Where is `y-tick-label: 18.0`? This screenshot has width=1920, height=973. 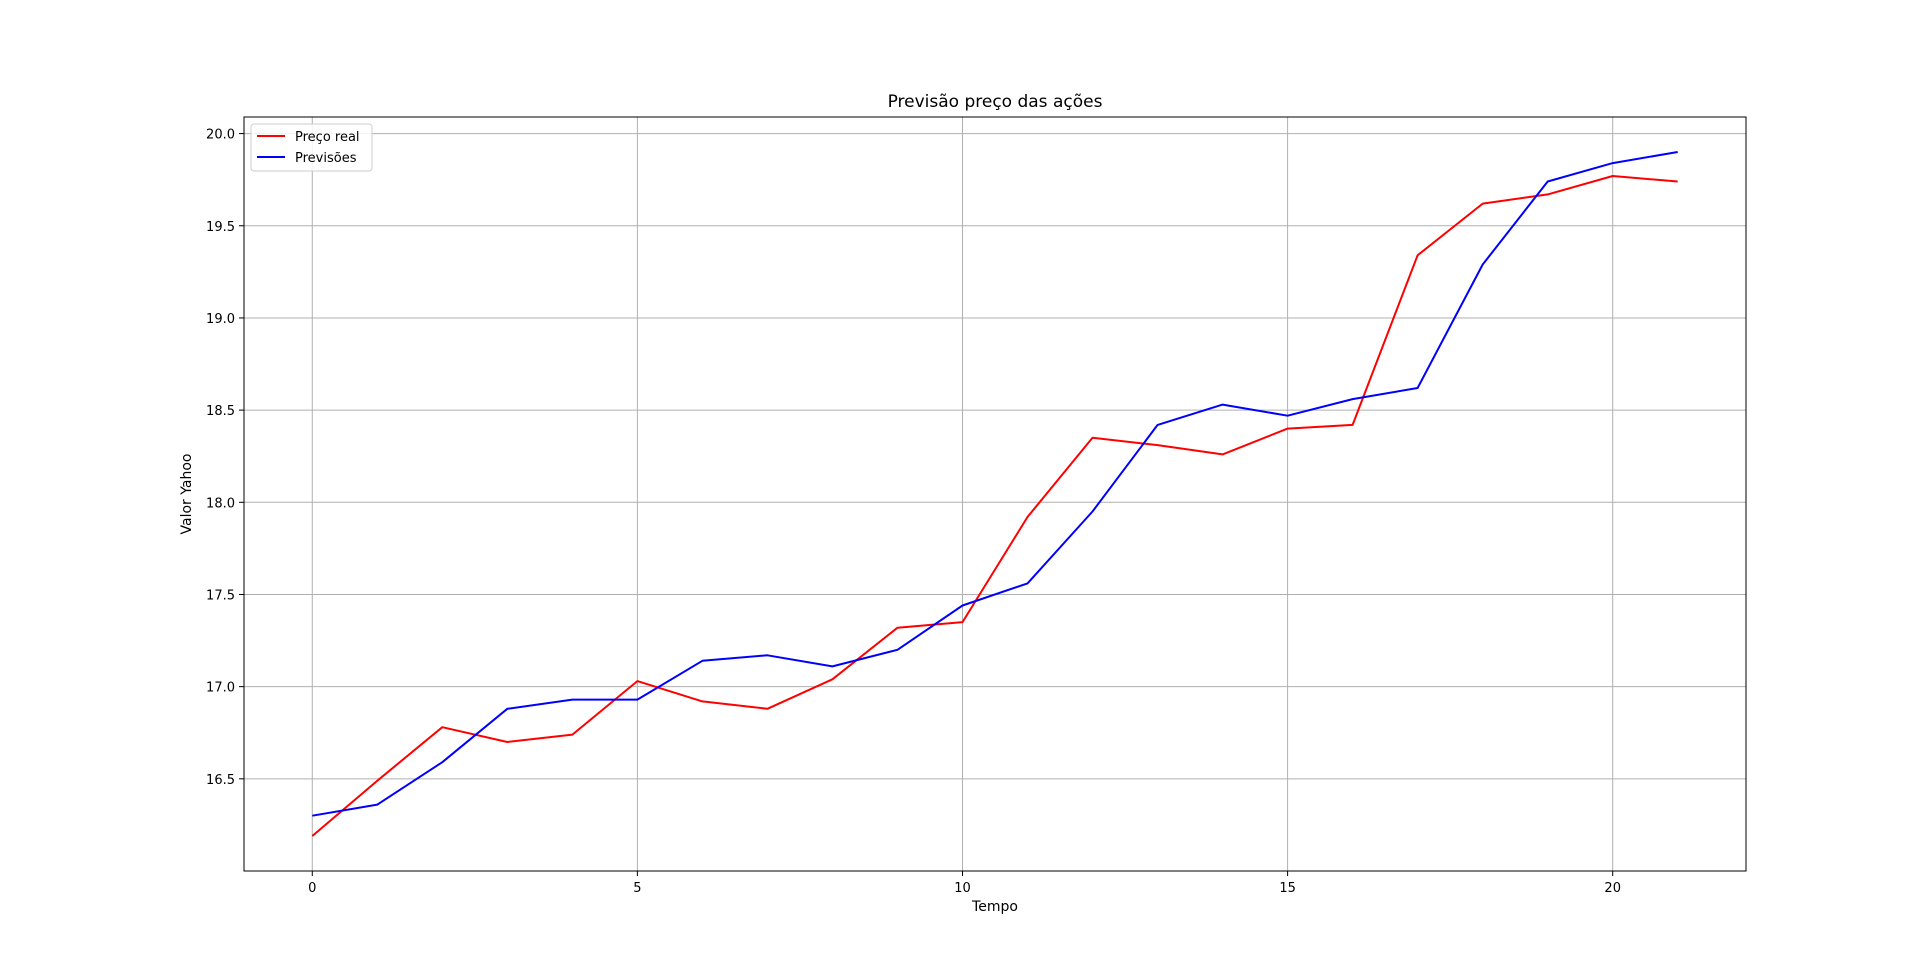 y-tick-label: 18.0 is located at coordinates (220, 503).